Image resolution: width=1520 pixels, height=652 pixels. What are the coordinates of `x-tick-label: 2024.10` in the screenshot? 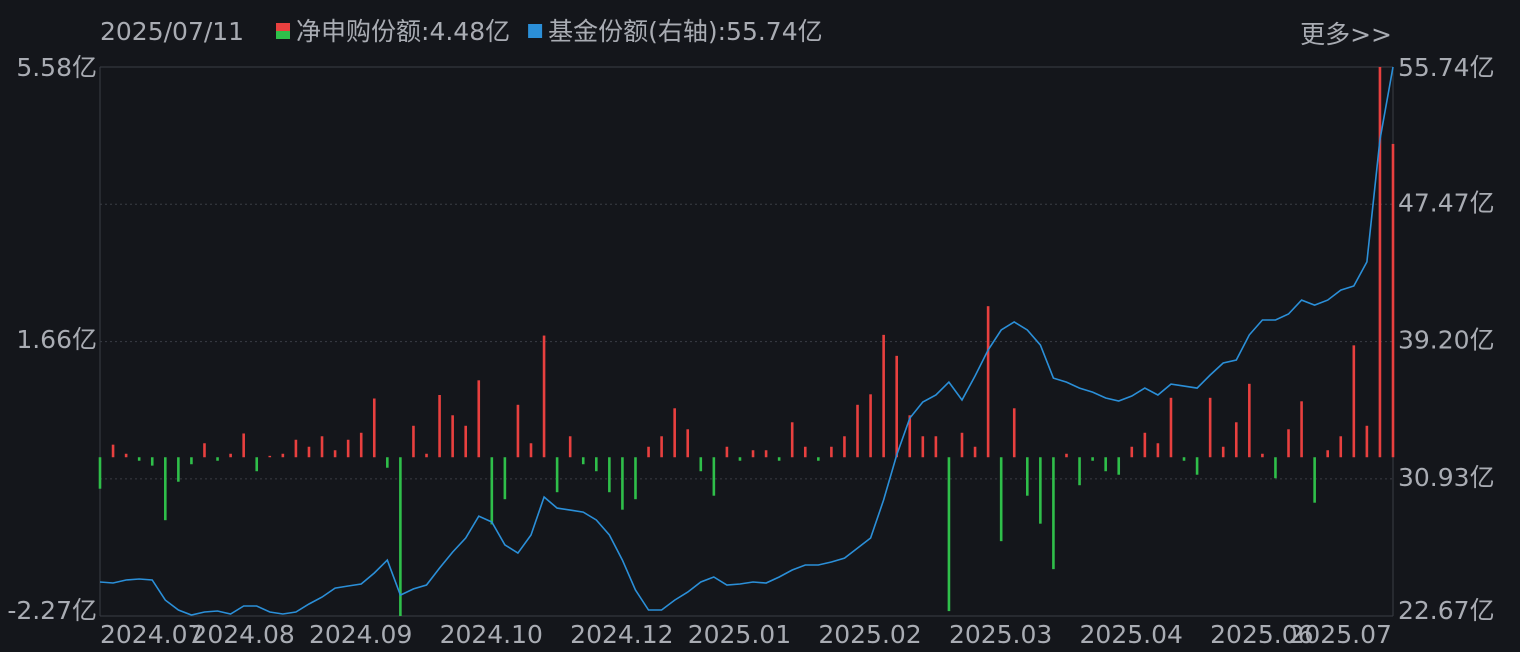 It's located at (491, 634).